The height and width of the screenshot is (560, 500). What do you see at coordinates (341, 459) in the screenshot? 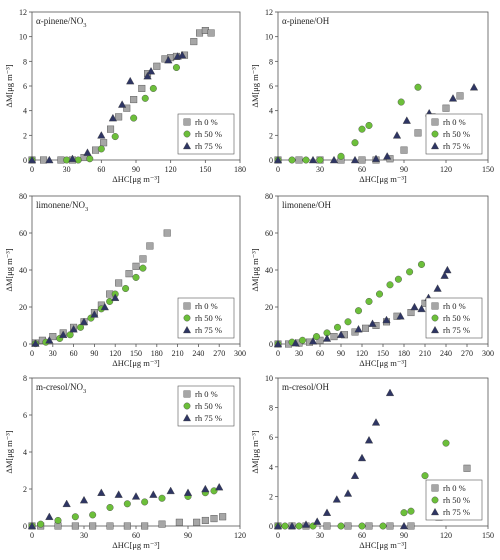
I see `series-rh75` at bounding box center [341, 459].